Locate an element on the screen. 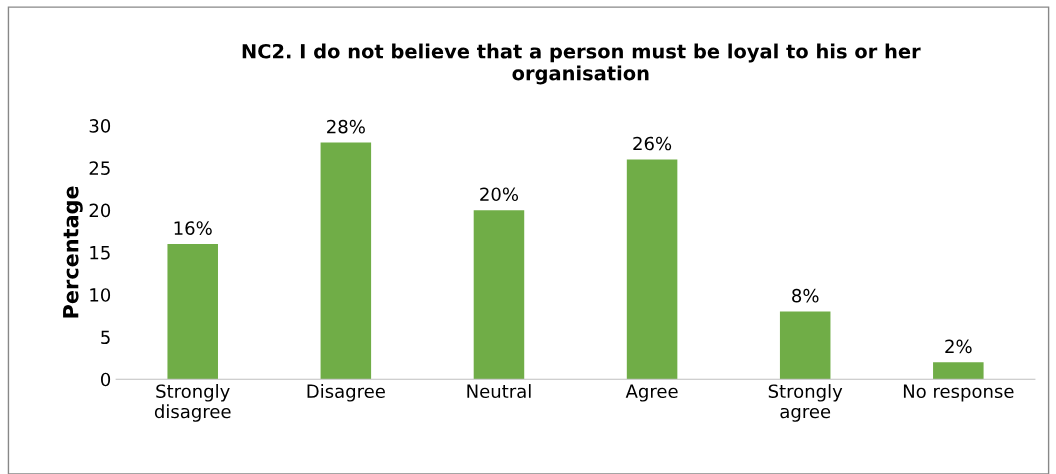  y-tick-label: 30 is located at coordinates (100, 126).